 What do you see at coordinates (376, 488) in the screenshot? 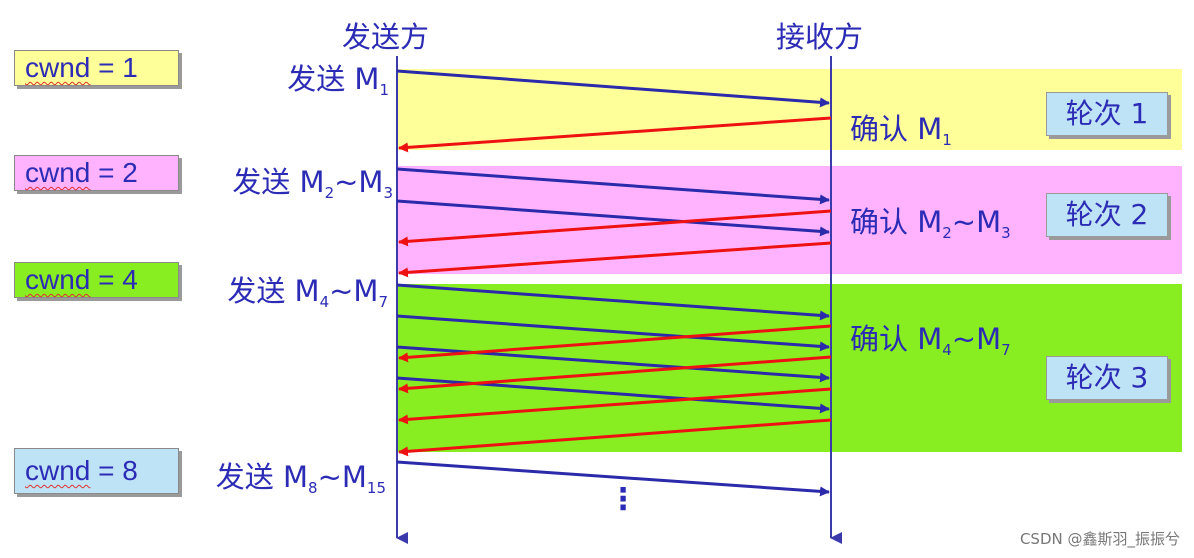
I see `msg-index: 15` at bounding box center [376, 488].